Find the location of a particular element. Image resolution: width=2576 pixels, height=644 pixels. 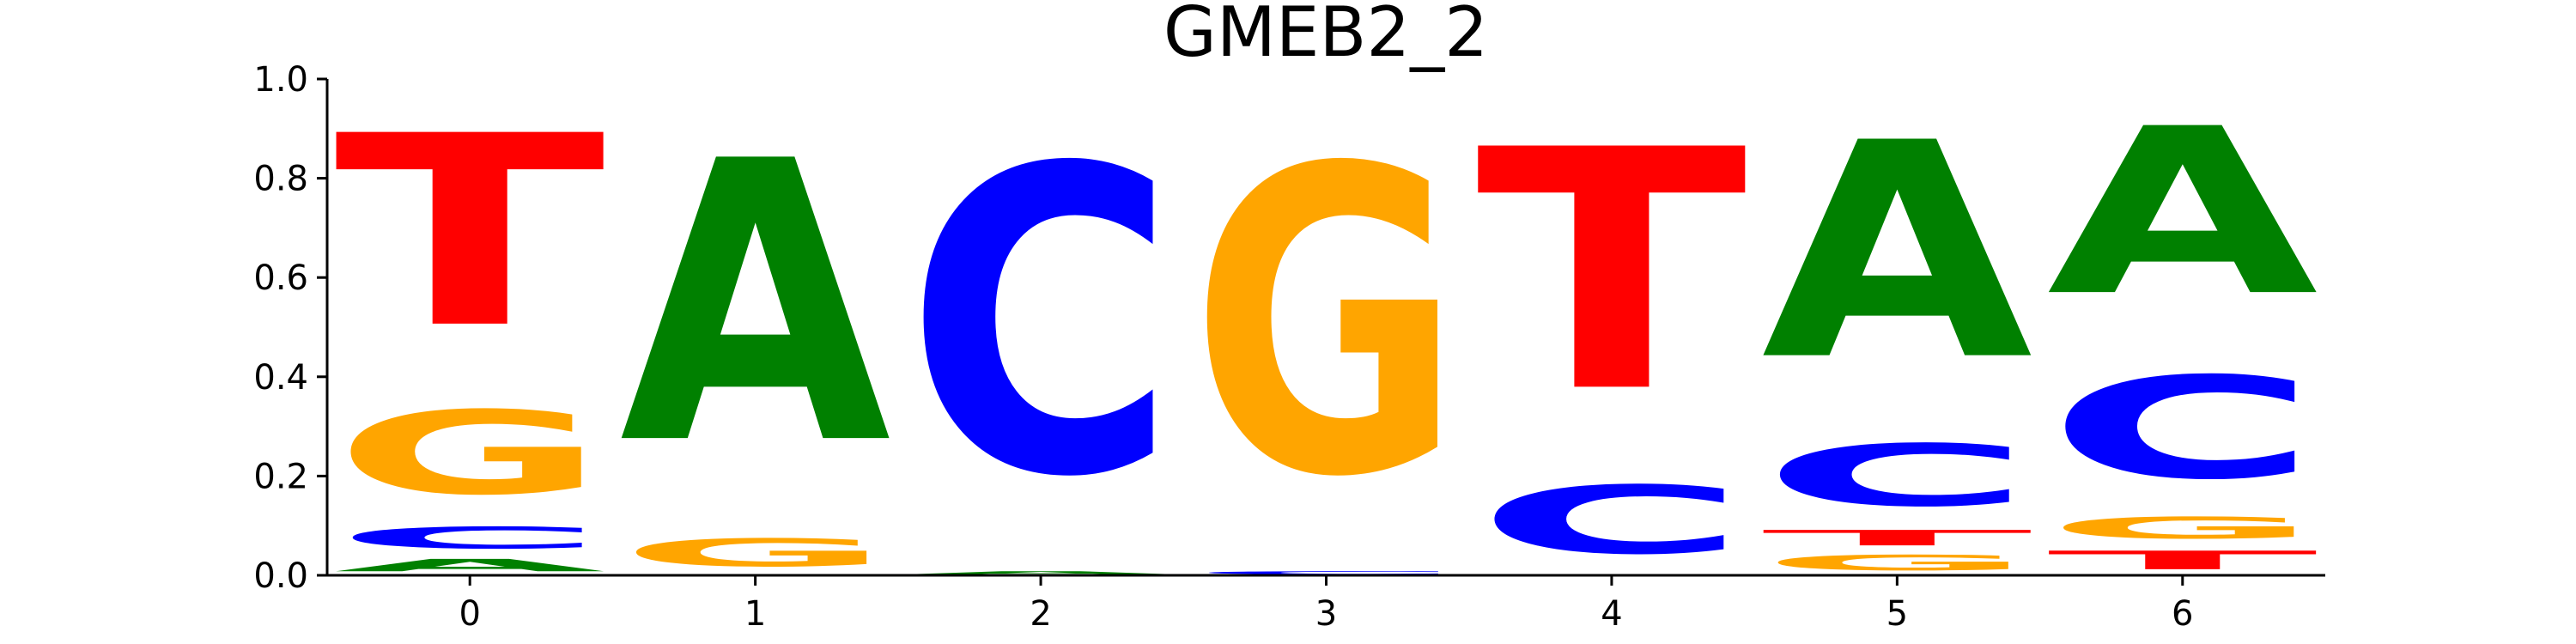

x-tick-label: 4 is located at coordinates (1612, 614).